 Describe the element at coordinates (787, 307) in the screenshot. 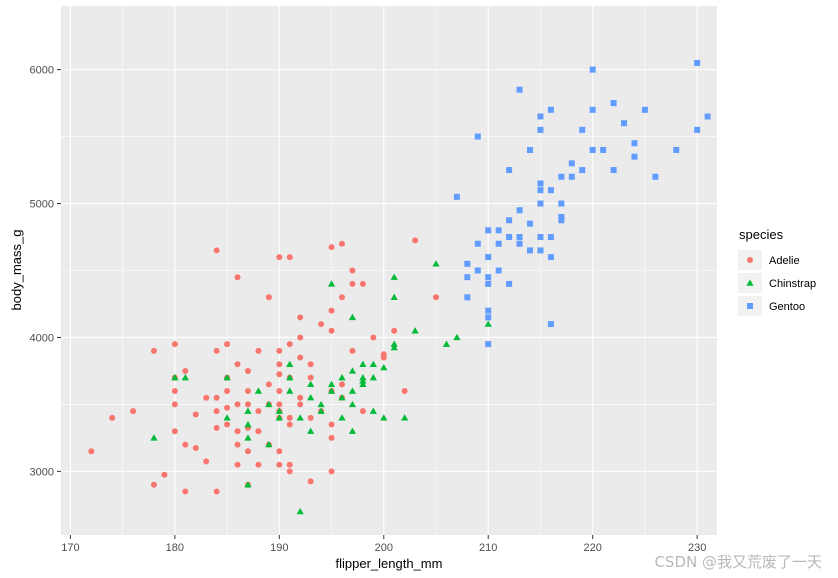

I see `legend-label-gentoo: Gentoo` at that location.